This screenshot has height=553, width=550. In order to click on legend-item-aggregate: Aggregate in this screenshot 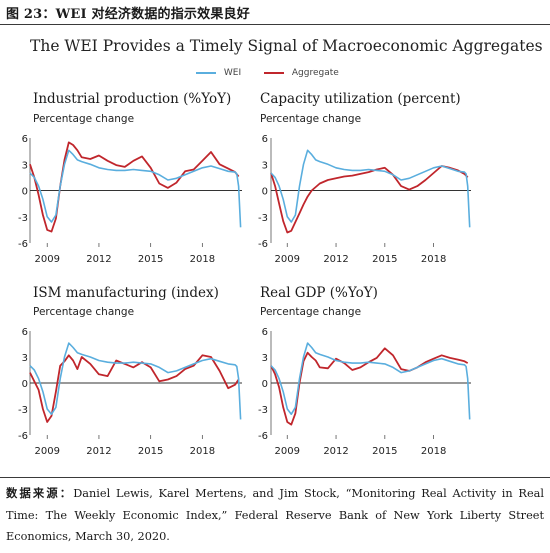, I will do `click(301, 73)`.